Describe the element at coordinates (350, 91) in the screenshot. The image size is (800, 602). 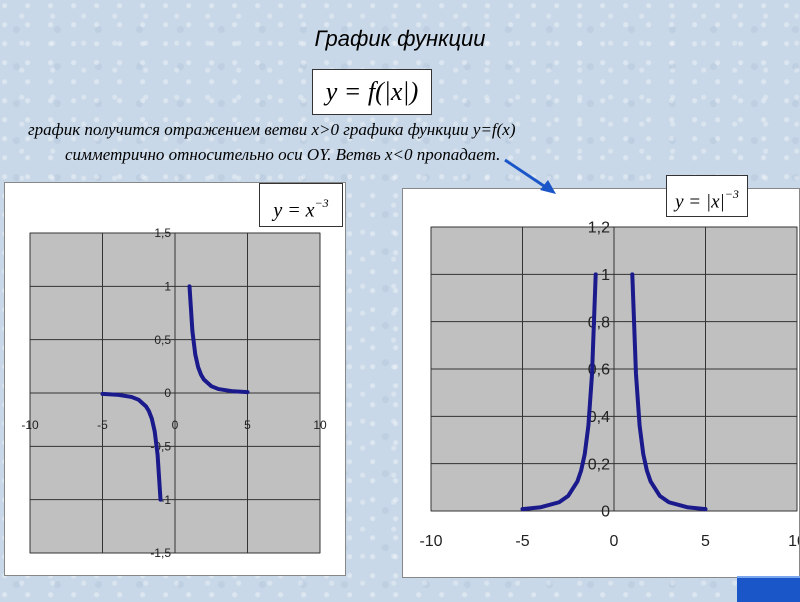
I see `main-formula-prefix: y = f` at that location.